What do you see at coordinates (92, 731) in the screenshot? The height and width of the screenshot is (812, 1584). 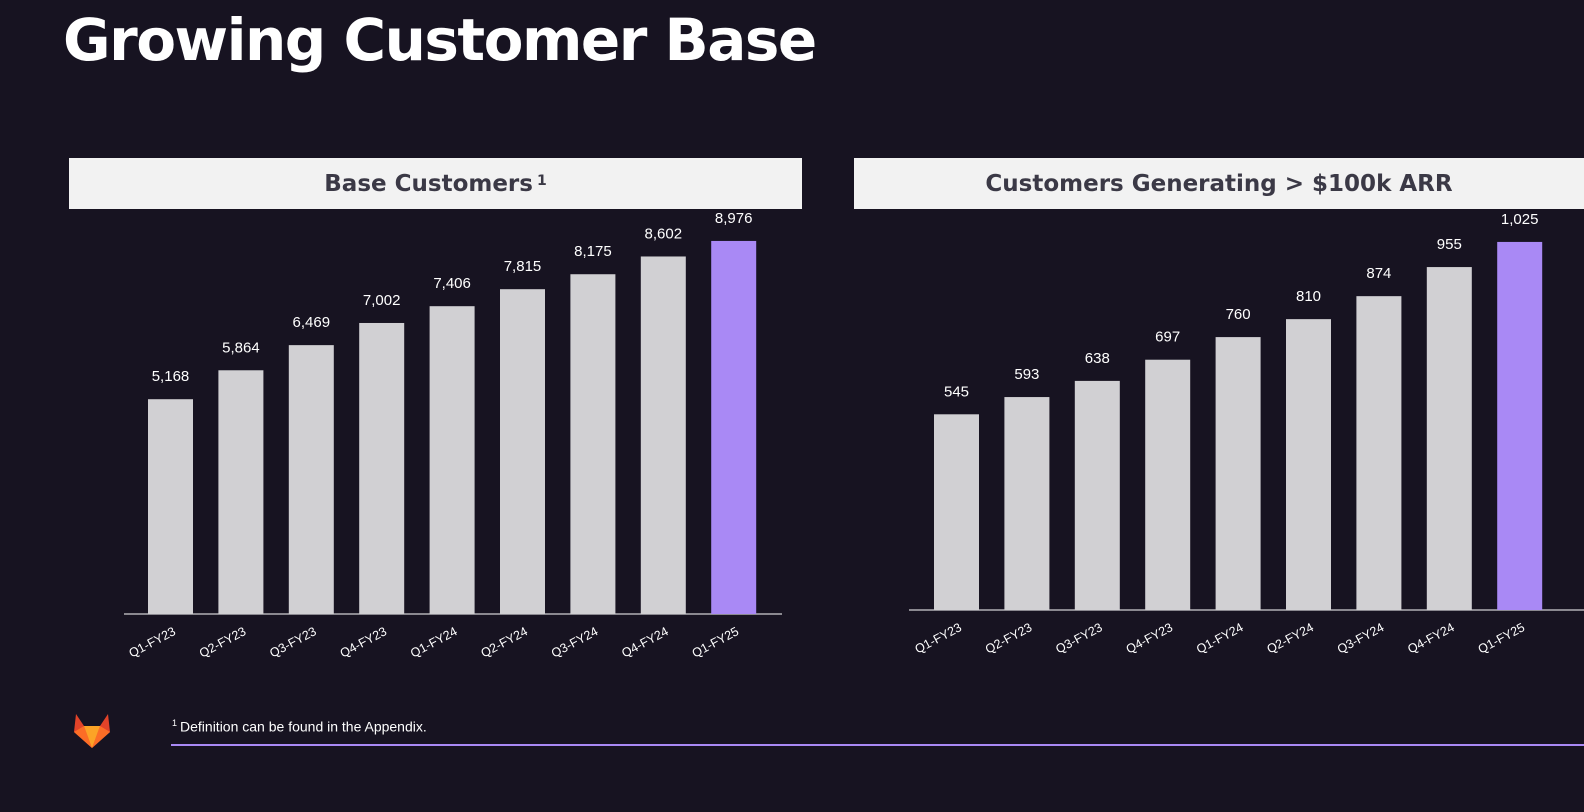 I see `gitlab-fox-icon` at bounding box center [92, 731].